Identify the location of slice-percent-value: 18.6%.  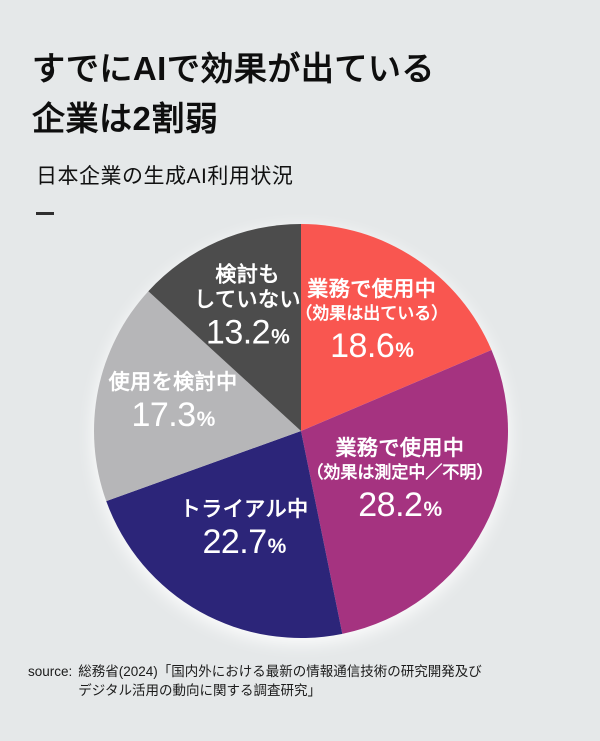
(372, 345).